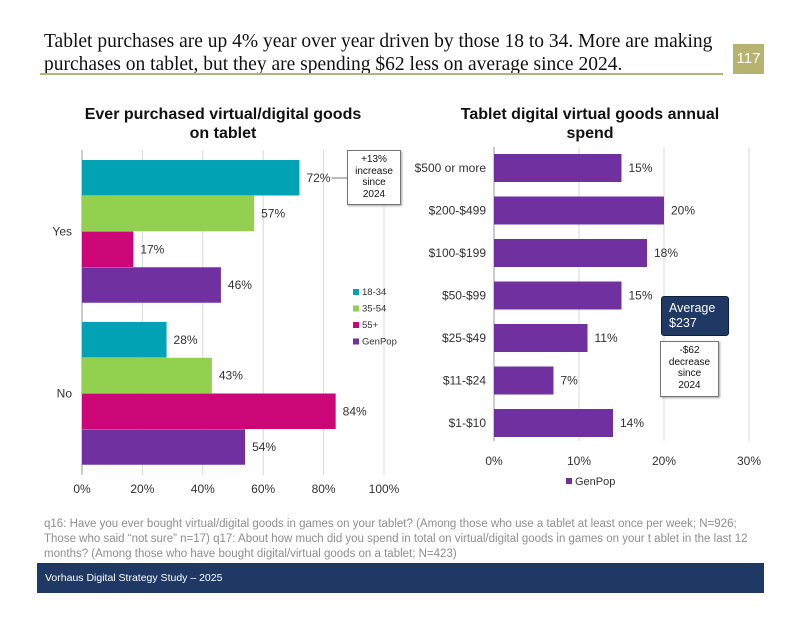 The height and width of the screenshot is (618, 800). I want to click on right-category-label: $200-$499, so click(458, 211).